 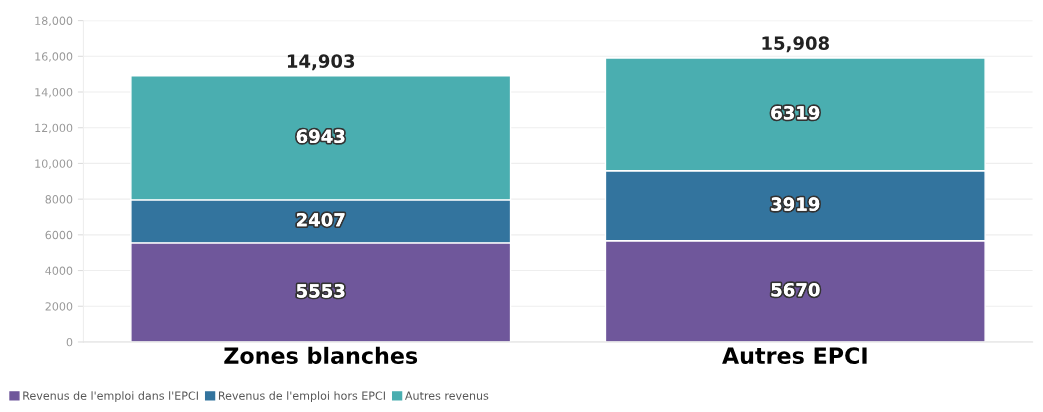 I want to click on data-label: 6943, so click(x=320, y=136).